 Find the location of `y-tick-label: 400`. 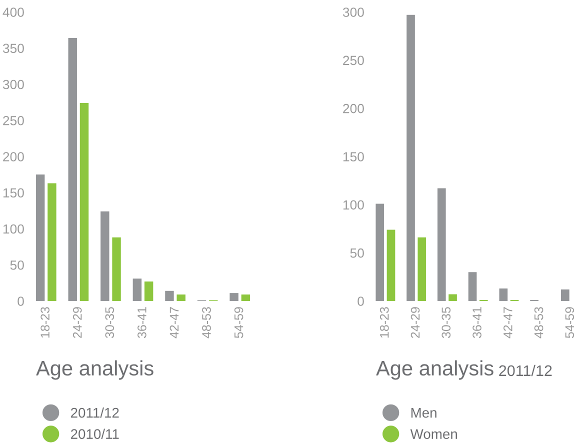

y-tick-label: 400 is located at coordinates (13, 12).